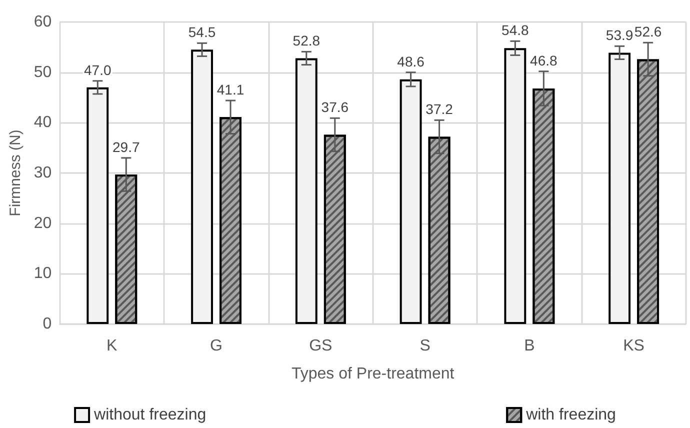  Describe the element at coordinates (43, 72) in the screenshot. I see `y-tick-label: 50` at that location.